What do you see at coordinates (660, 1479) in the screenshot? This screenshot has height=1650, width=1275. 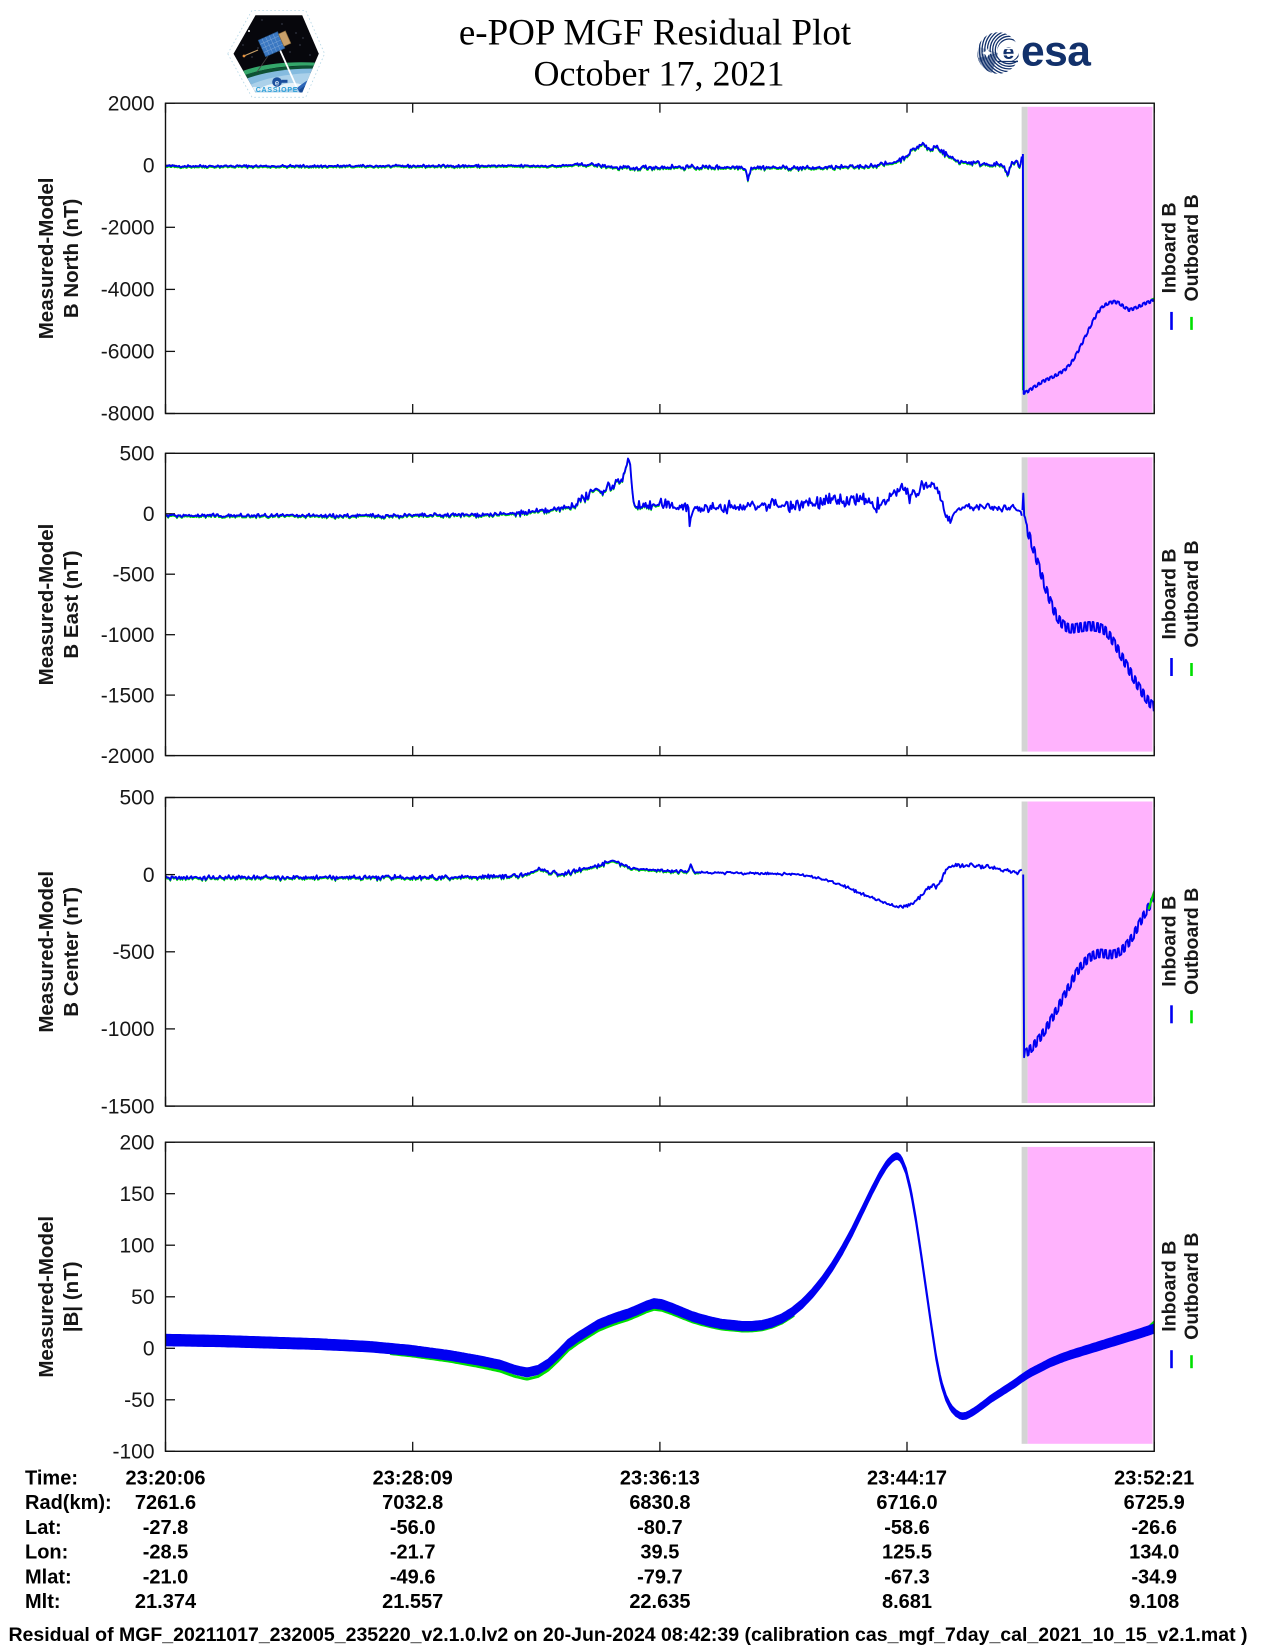 I see `svg-text: 23:36:13` at bounding box center [660, 1479].